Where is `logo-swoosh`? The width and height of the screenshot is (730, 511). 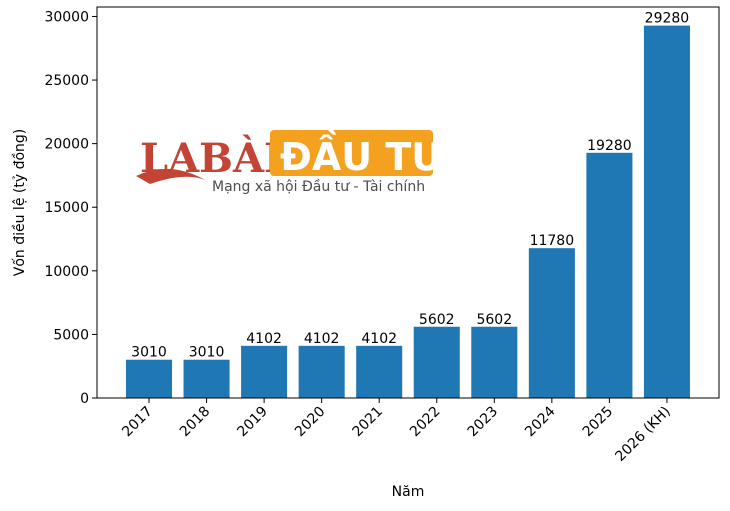 logo-swoosh is located at coordinates (170, 176).